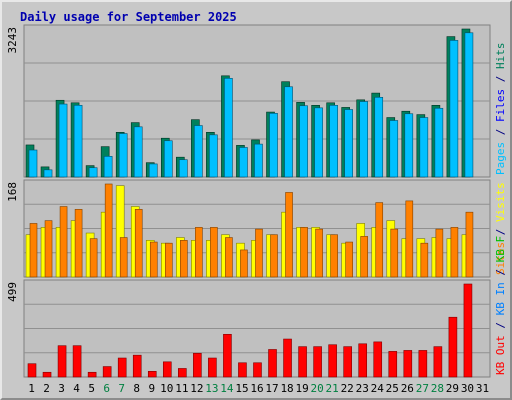 This screenshot has height=400, width=512. I want to click on x-tick-label: 10, so click(166, 388).